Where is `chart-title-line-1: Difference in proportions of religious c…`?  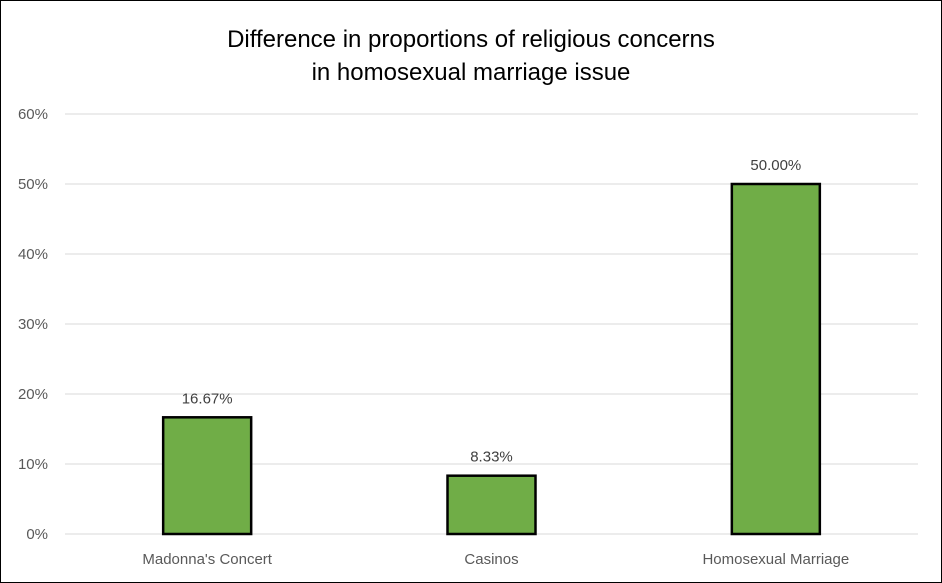 chart-title-line-1: Difference in proportions of religious c… is located at coordinates (471, 39).